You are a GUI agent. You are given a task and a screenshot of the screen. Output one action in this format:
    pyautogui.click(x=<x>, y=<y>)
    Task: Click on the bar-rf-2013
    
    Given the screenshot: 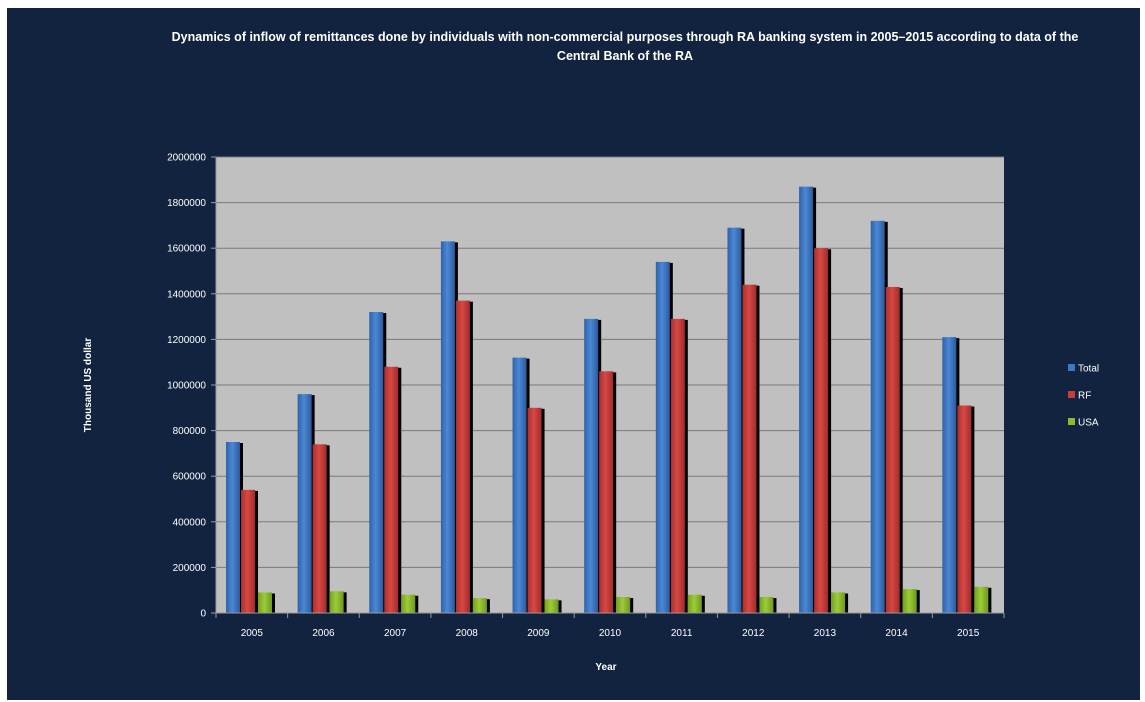 What is the action you would take?
    pyautogui.click(x=821, y=430)
    